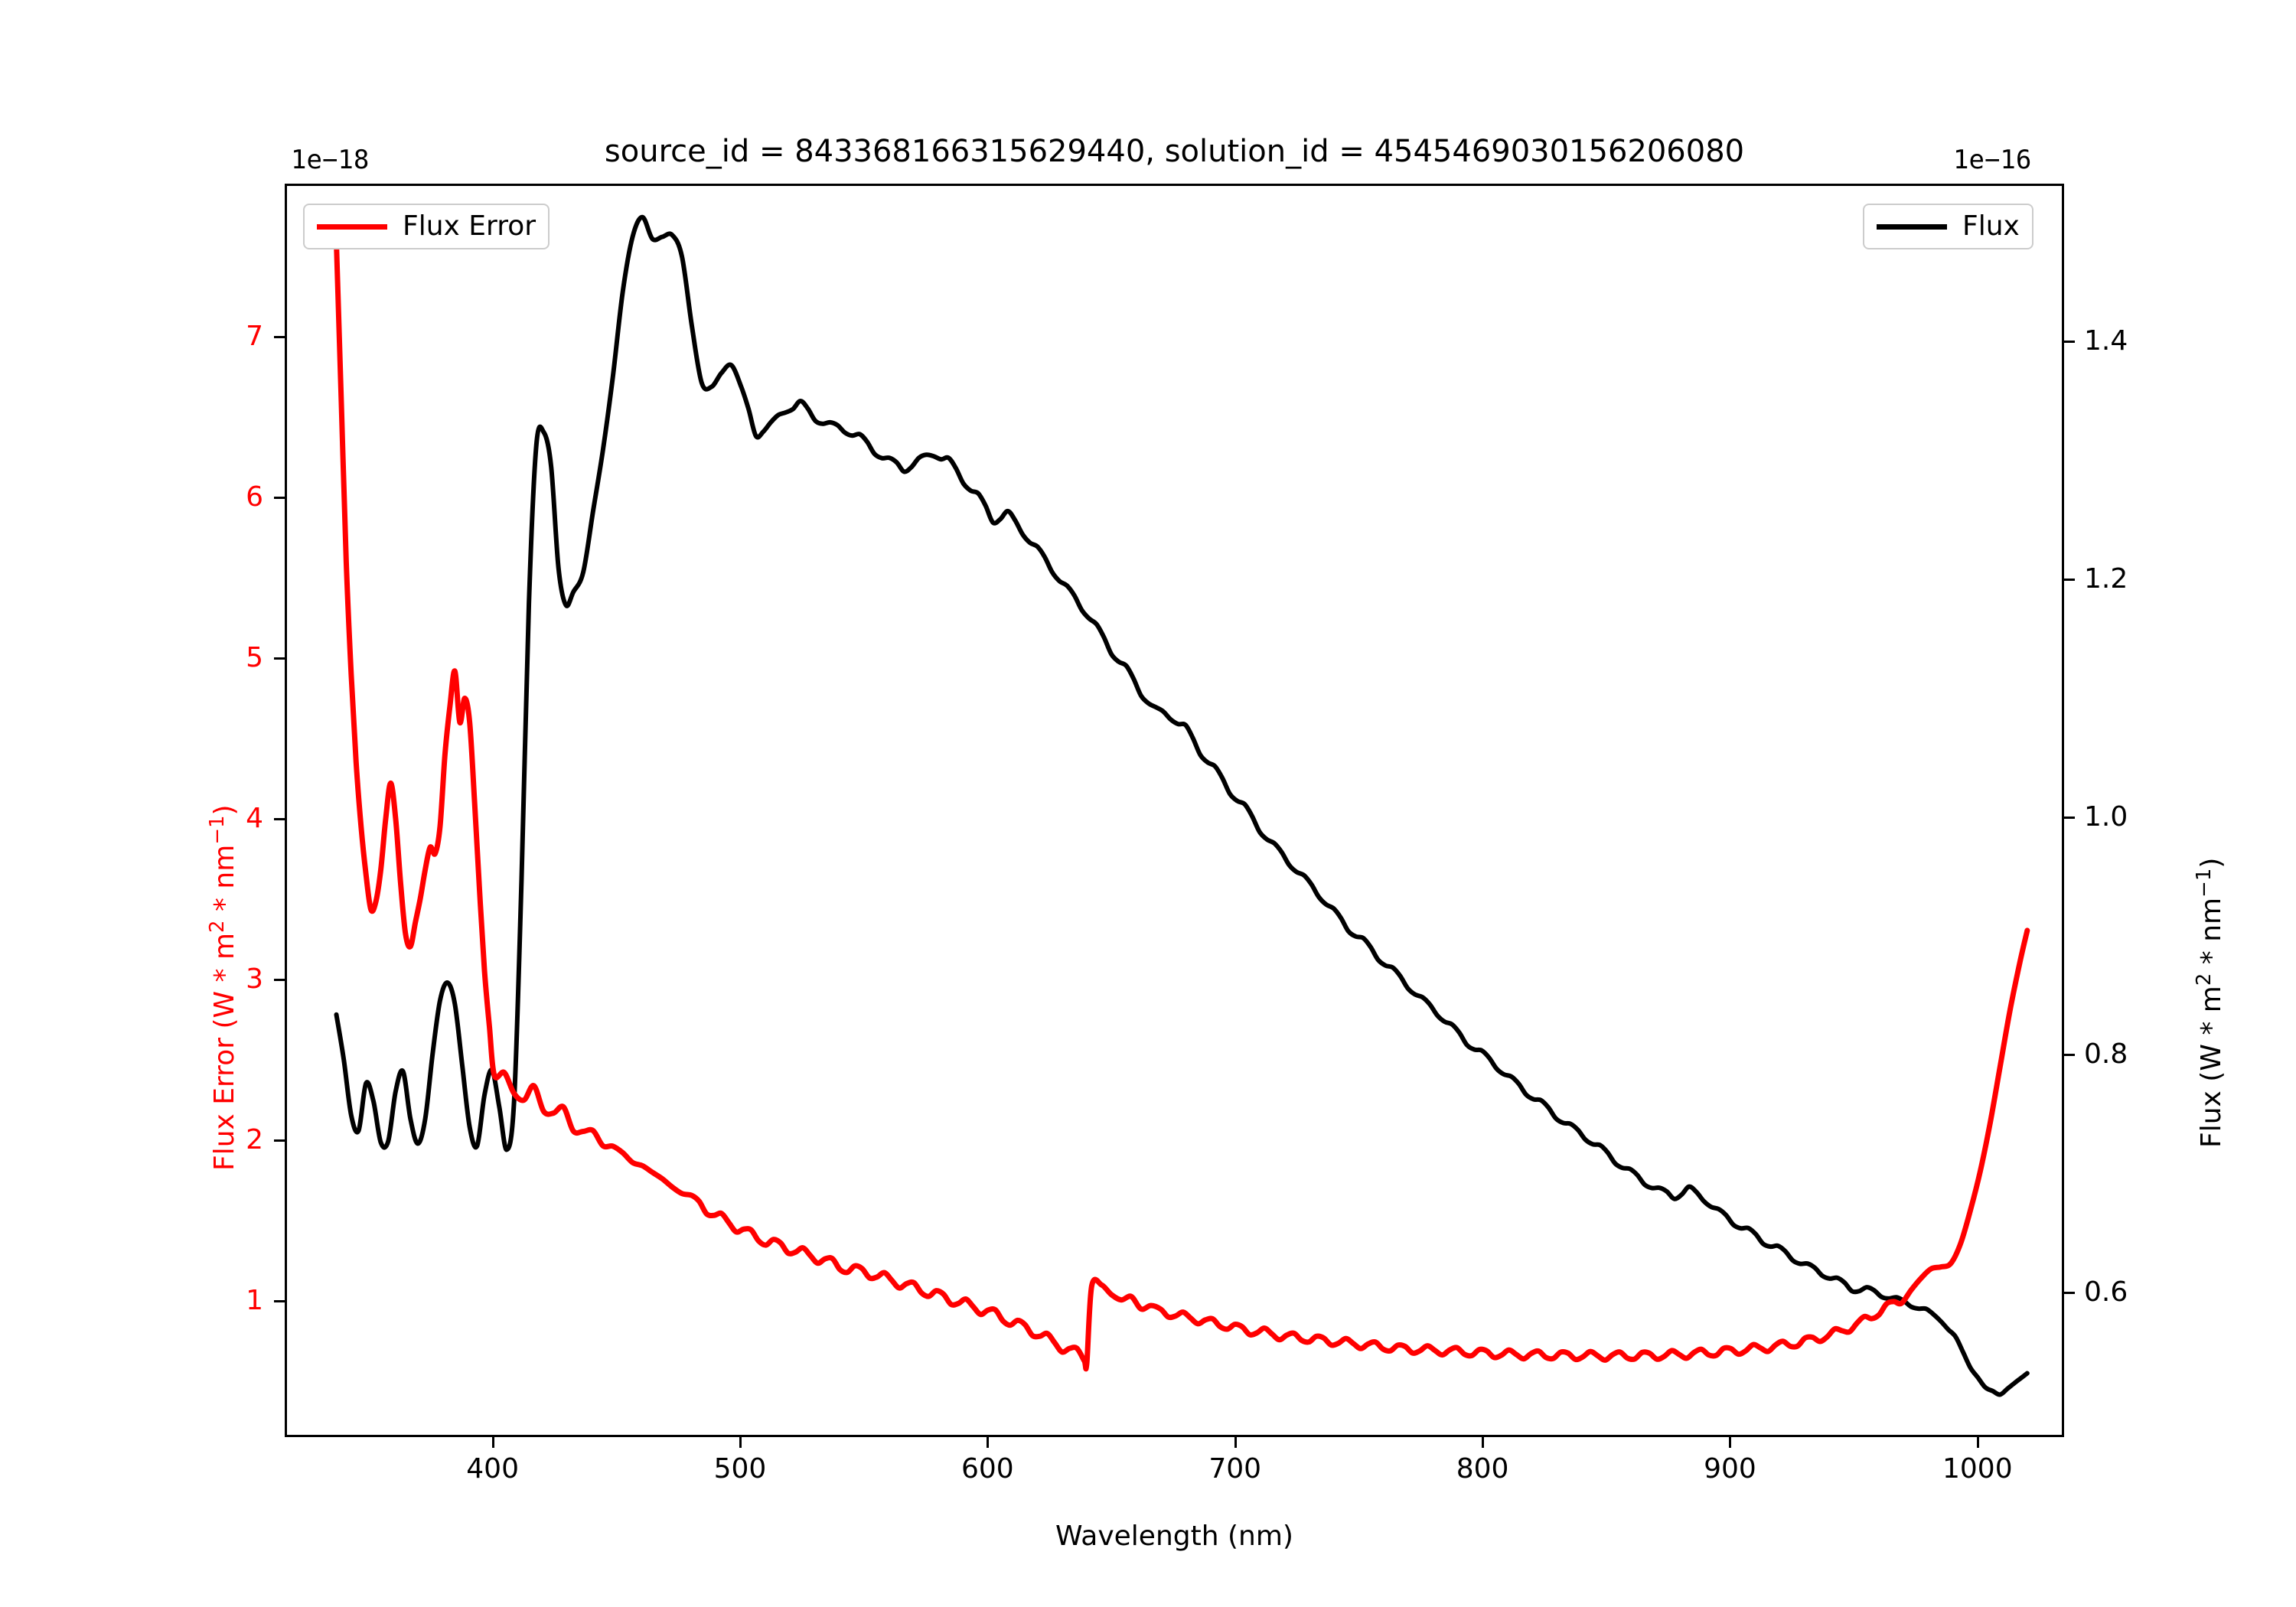 This screenshot has height=1607, width=2296. What do you see at coordinates (492, 1469) in the screenshot?
I see `x-tick-label: 400` at bounding box center [492, 1469].